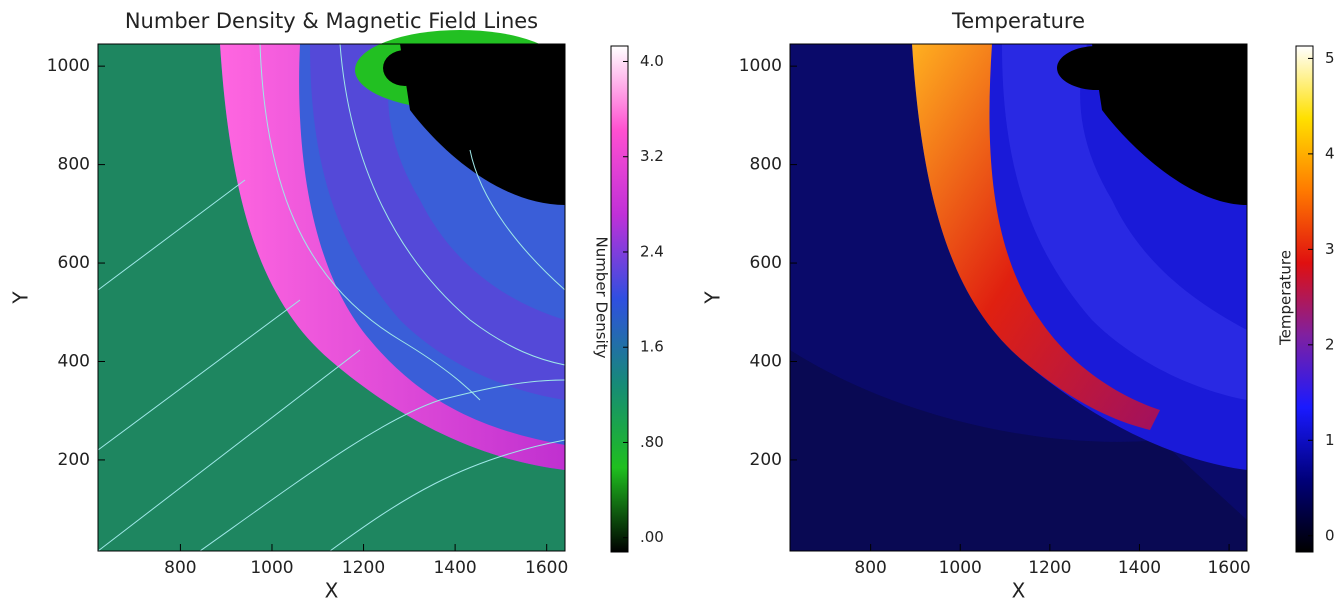 The image size is (1343, 602). Describe the element at coordinates (1018, 21) in the screenshot. I see `chart-title: Temperature` at that location.